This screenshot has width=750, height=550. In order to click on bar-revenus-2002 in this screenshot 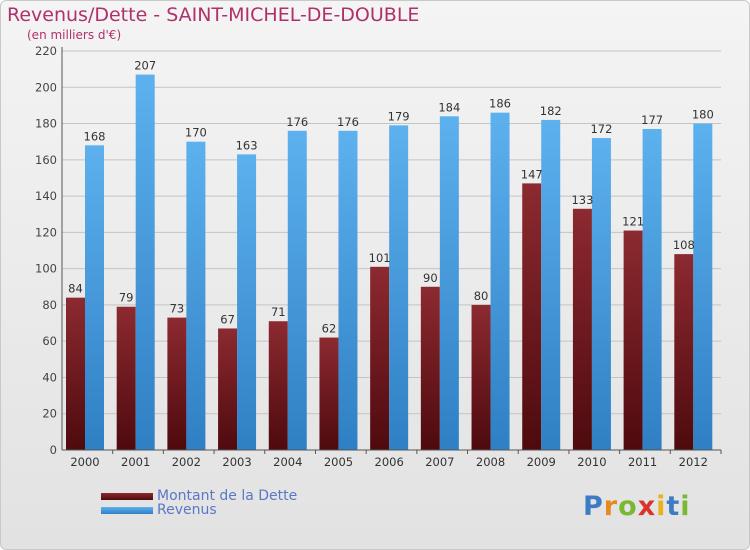, I will do `click(196, 295)`.